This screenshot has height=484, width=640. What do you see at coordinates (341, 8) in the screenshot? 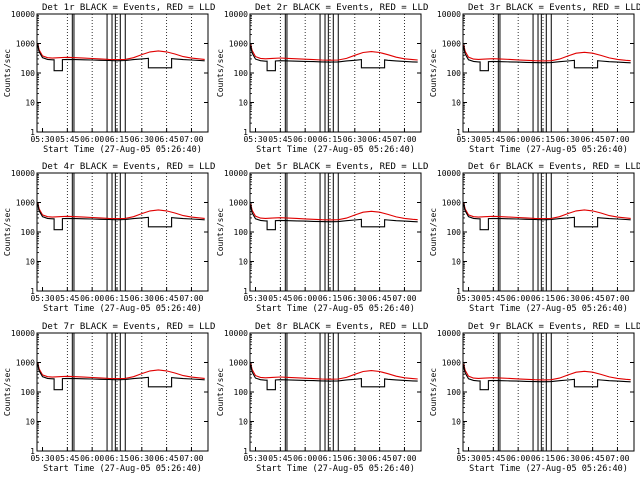
I see `panel-title: Det 2r BLACK = Events, RED = LLD` at bounding box center [341, 8].